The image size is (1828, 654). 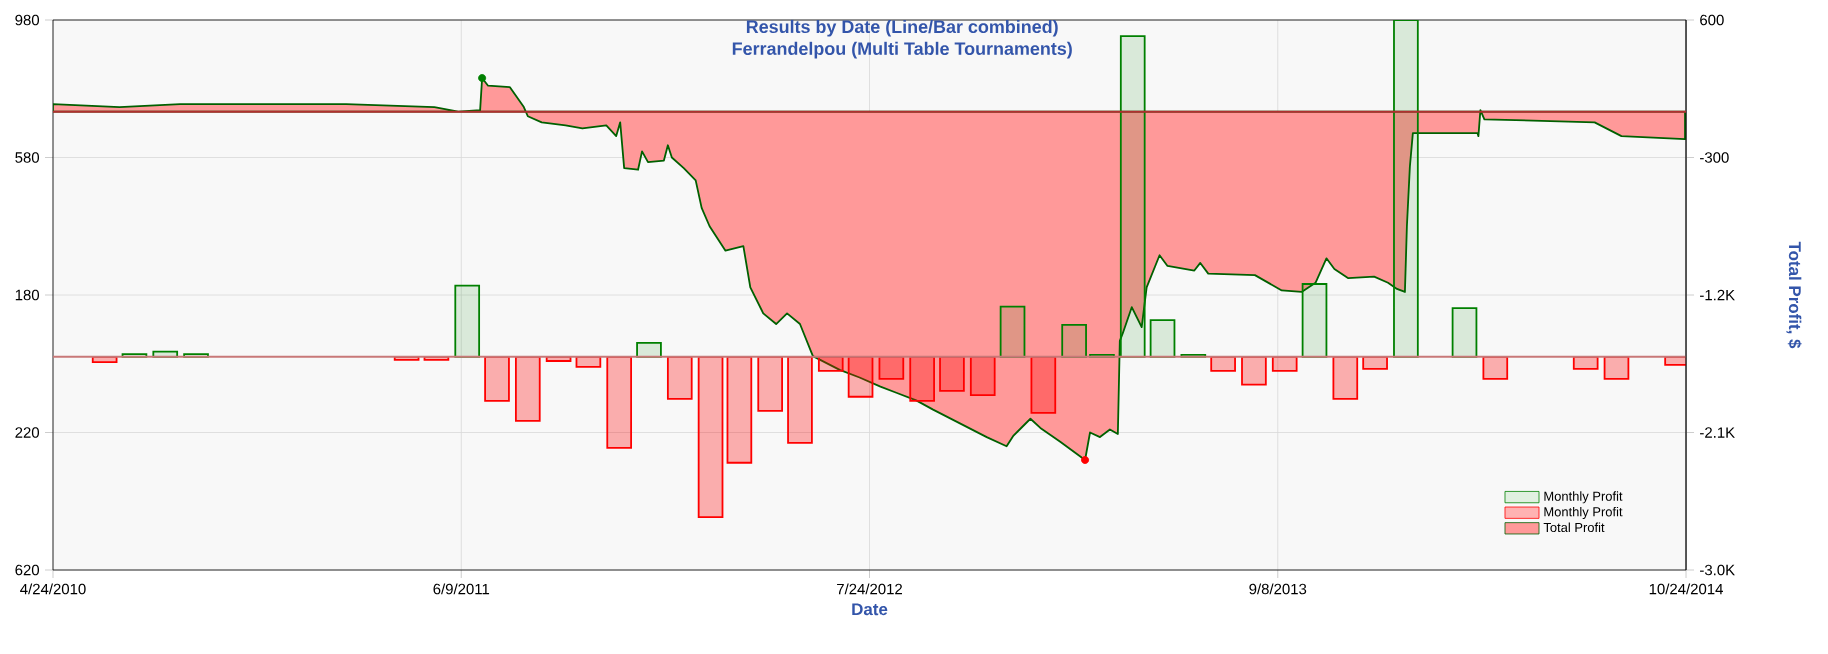 What do you see at coordinates (902, 50) in the screenshot?
I see `text: Ferrandelpou (Multi Table Tournaments)` at bounding box center [902, 50].